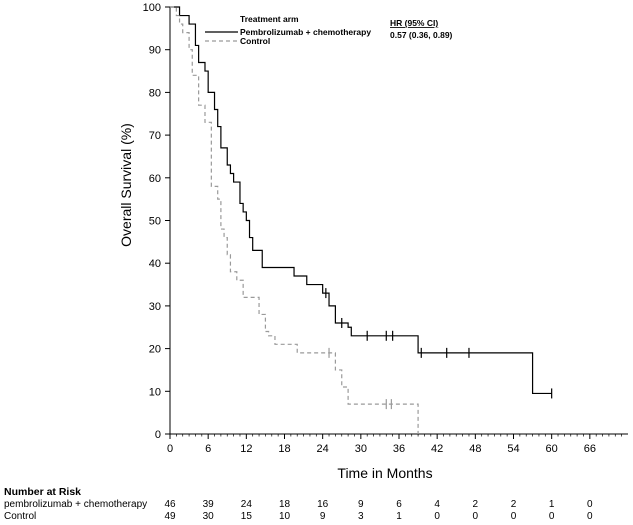 This screenshot has width=633, height=525. I want to click on risk-count: 24, so click(246, 504).